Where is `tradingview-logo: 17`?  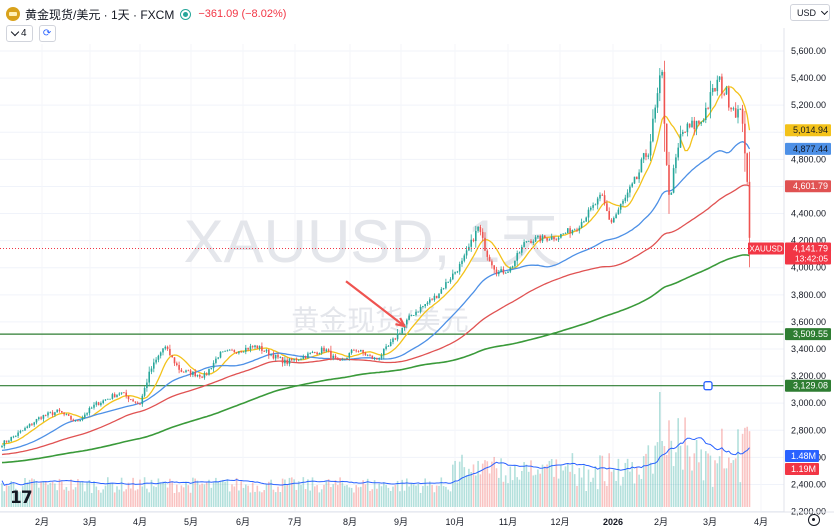
tradingview-logo: 17 is located at coordinates (21, 498).